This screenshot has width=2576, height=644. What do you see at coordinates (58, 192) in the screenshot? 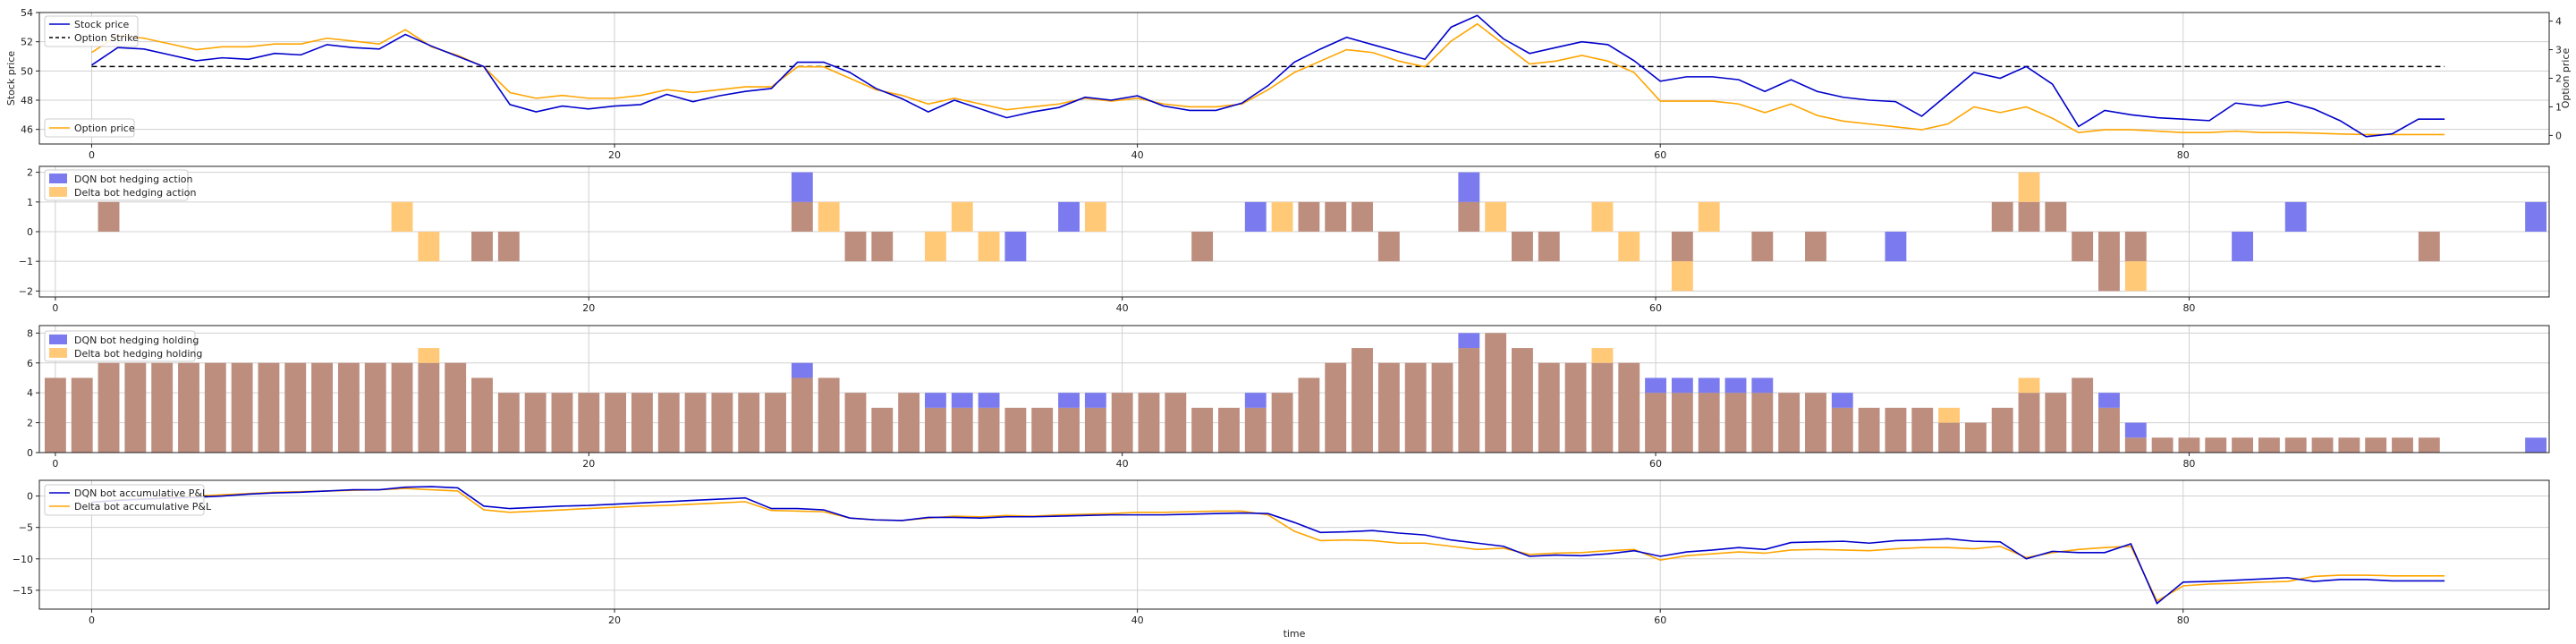
I see `legend-swatch-delta-action` at bounding box center [58, 192].